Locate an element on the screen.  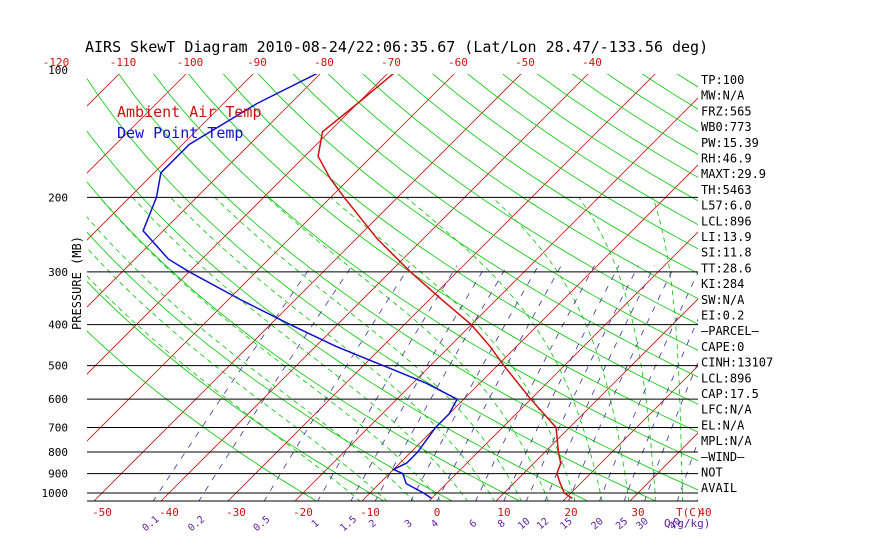
bottom-temp-tick-label: -50 is located at coordinates (102, 512).